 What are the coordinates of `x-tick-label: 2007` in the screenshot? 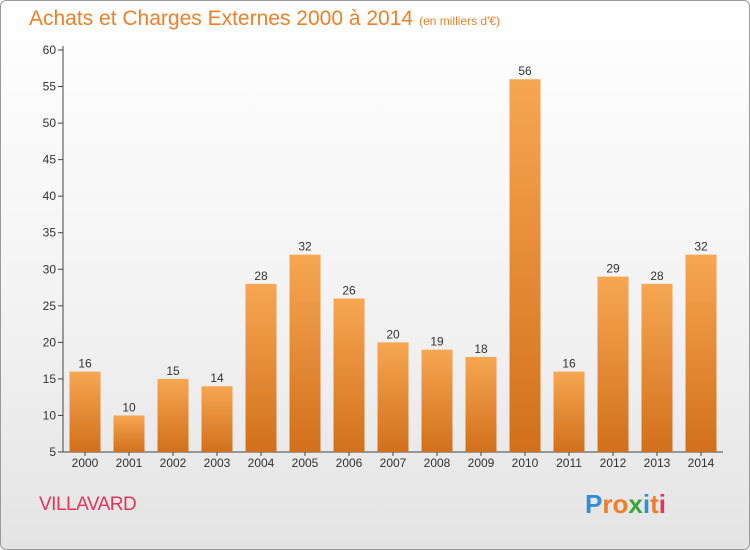 It's located at (393, 463).